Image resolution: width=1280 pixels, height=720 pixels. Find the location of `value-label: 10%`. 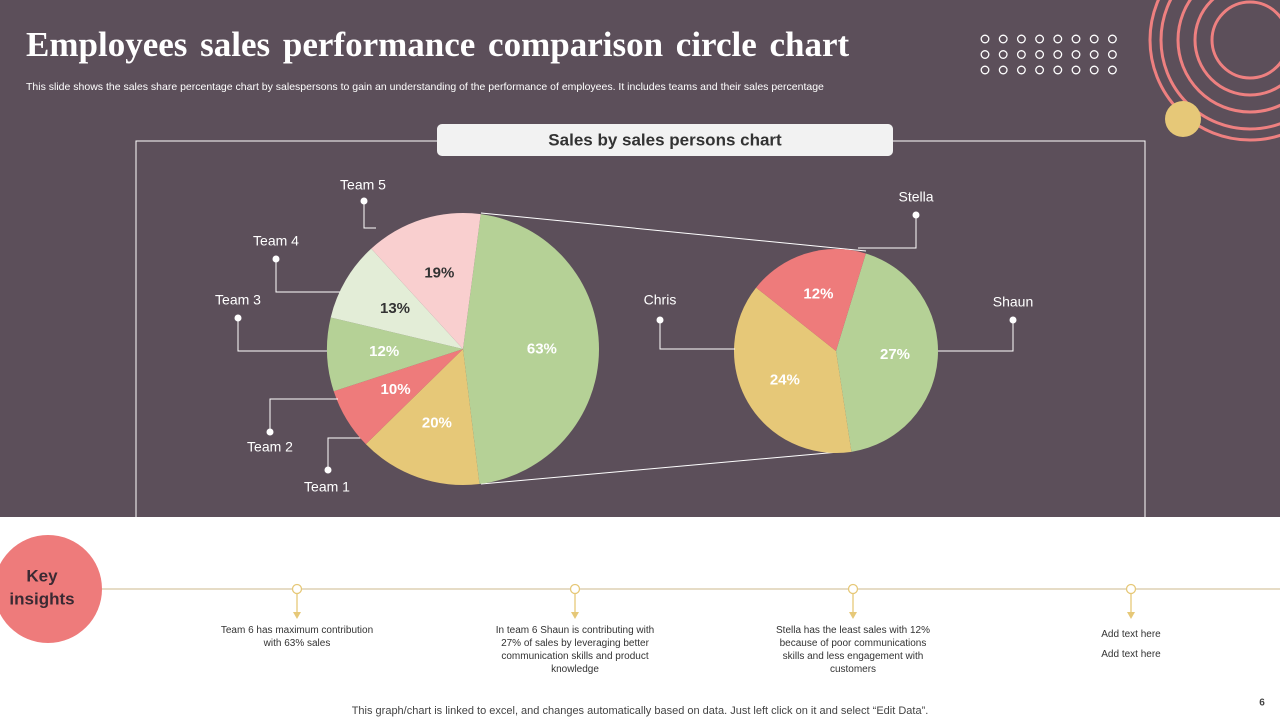

value-label: 10% is located at coordinates (396, 389).